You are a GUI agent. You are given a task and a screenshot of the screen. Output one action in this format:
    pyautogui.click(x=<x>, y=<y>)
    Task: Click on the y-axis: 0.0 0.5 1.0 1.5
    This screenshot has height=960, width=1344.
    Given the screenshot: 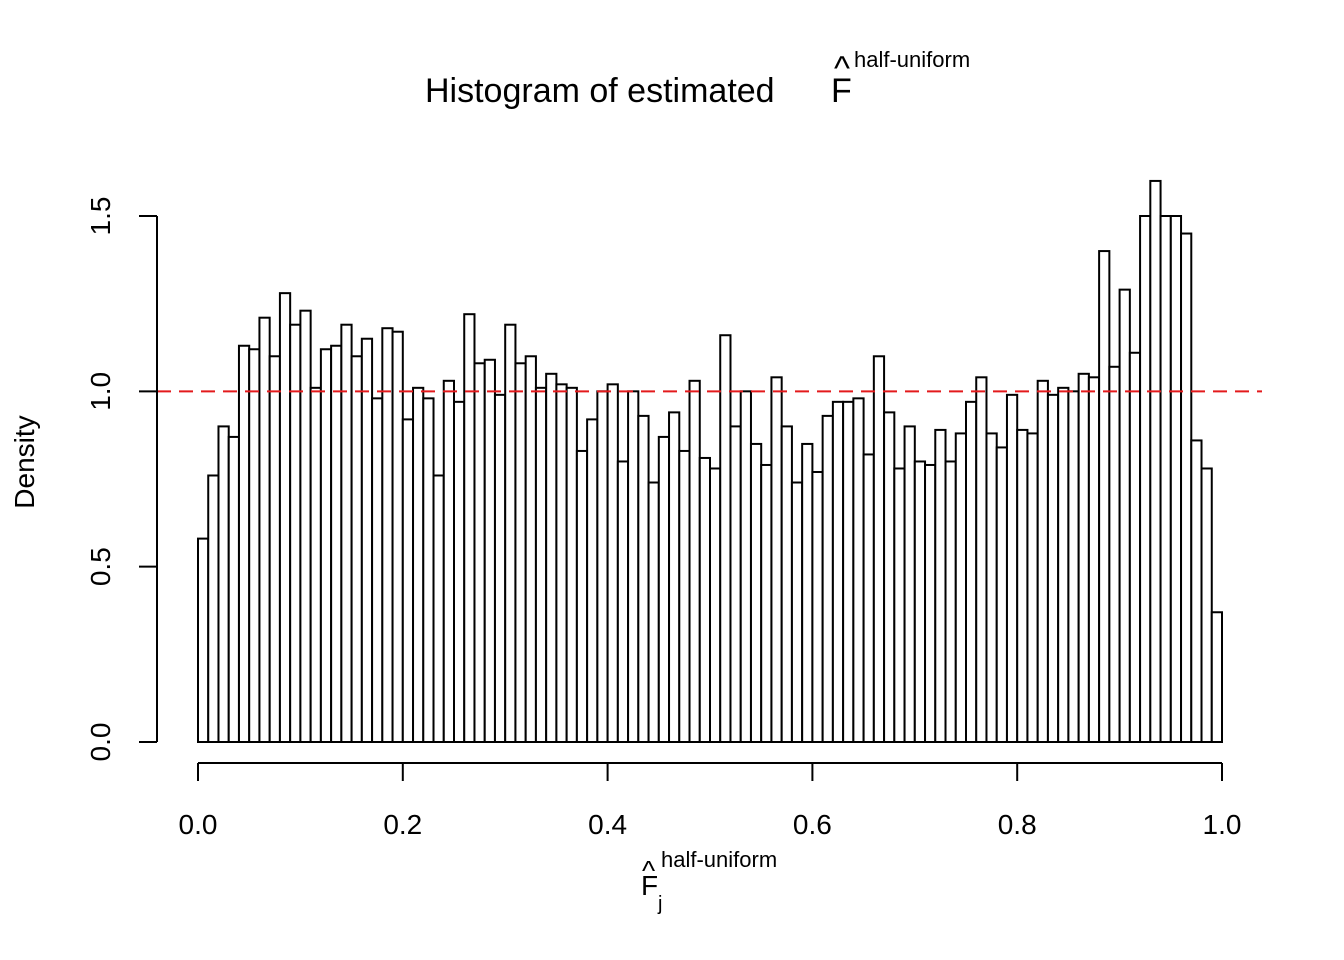 What is the action you would take?
    pyautogui.click(x=121, y=479)
    